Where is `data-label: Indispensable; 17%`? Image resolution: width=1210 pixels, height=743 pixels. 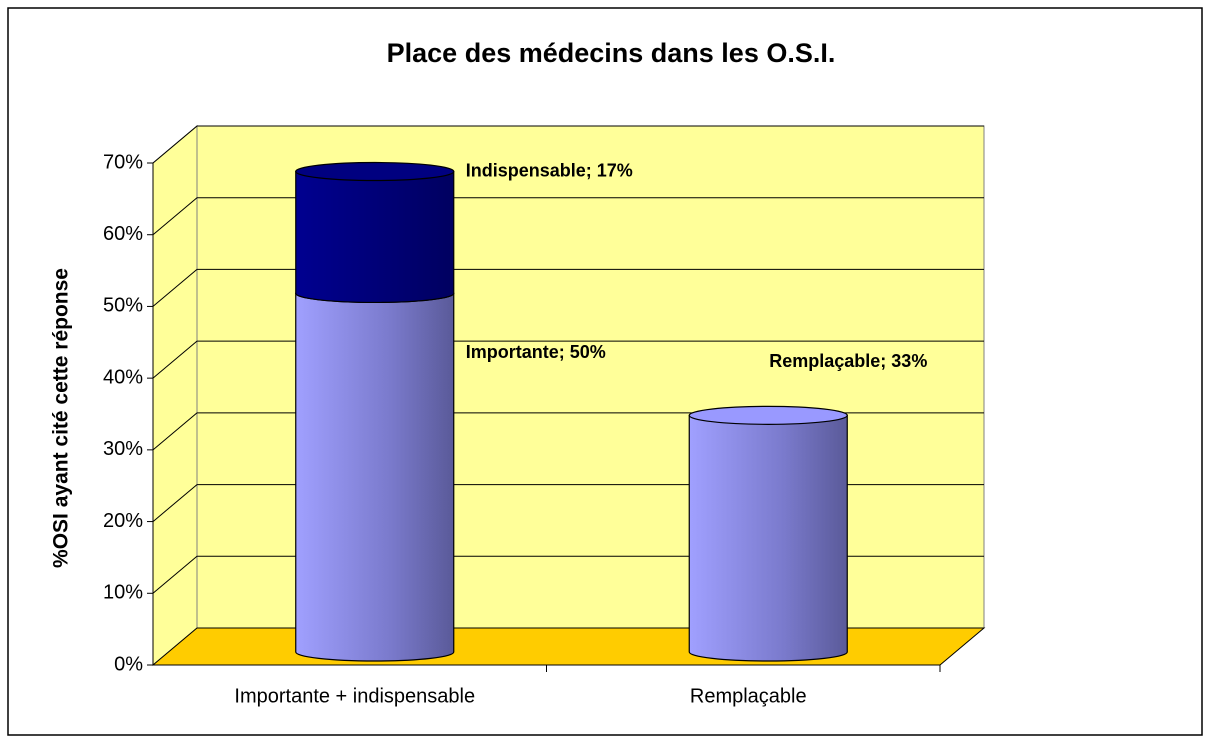 data-label: Indispensable; 17% is located at coordinates (549, 170).